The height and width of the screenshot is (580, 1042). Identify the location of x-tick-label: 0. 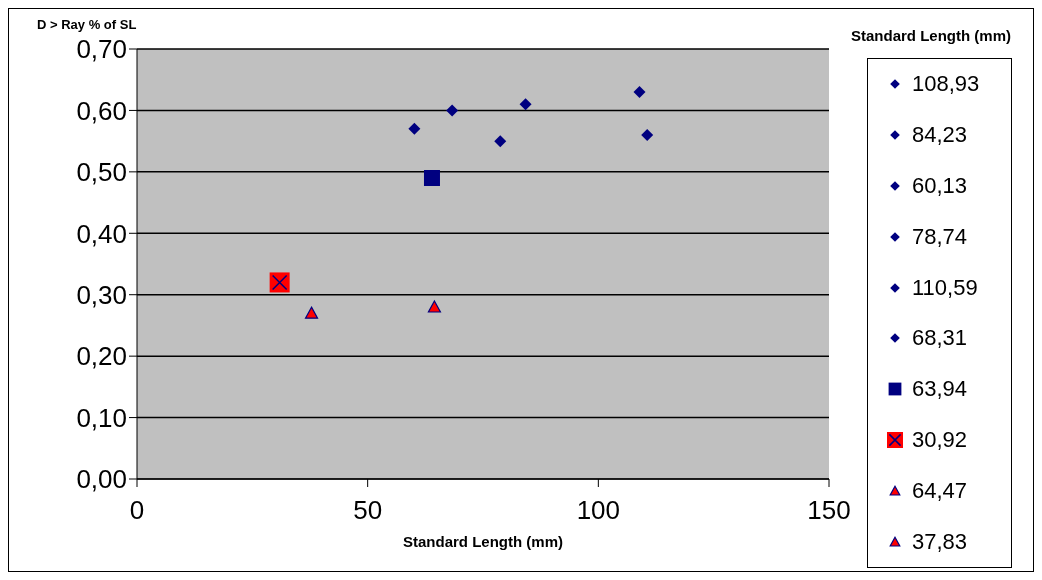
(137, 510).